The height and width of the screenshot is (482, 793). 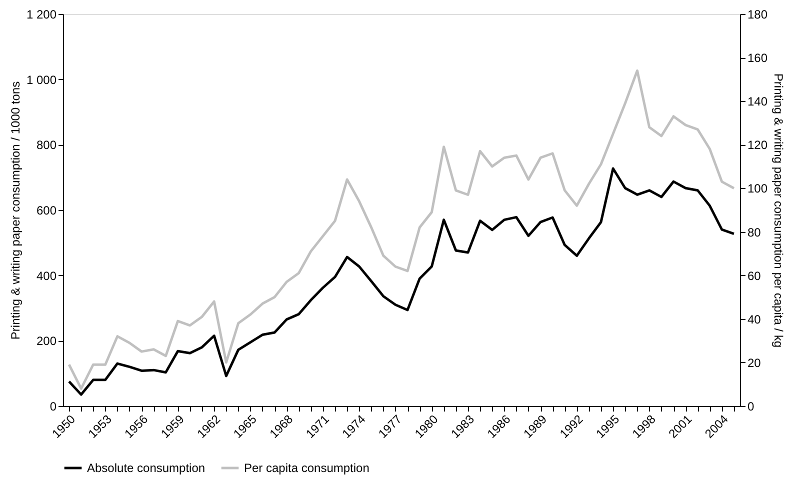 I want to click on y-tick-label: 1 200, so click(x=41, y=15).